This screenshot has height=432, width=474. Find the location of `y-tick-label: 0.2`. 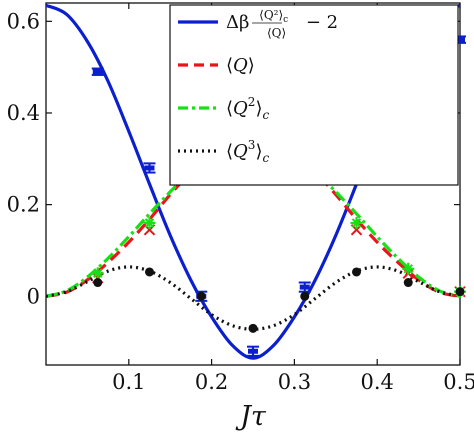

y-tick-label: 0.2 is located at coordinates (23, 205).